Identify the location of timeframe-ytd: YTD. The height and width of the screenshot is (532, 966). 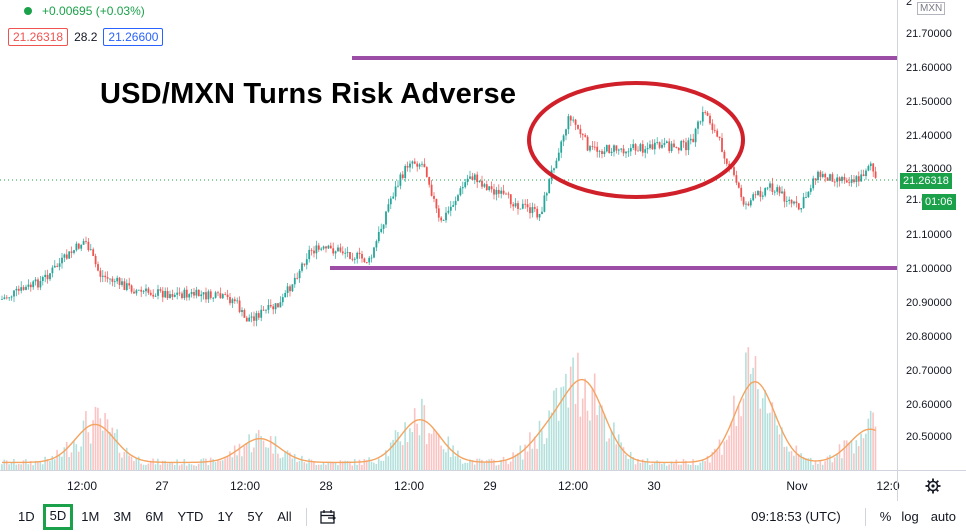
(190, 516).